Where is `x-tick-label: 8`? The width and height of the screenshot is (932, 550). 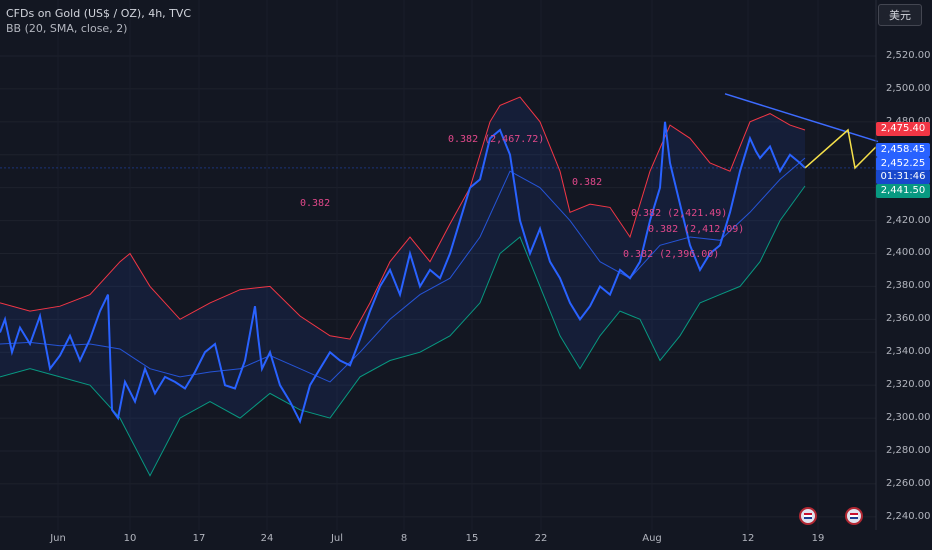
x-tick-label: 8 is located at coordinates (404, 538).